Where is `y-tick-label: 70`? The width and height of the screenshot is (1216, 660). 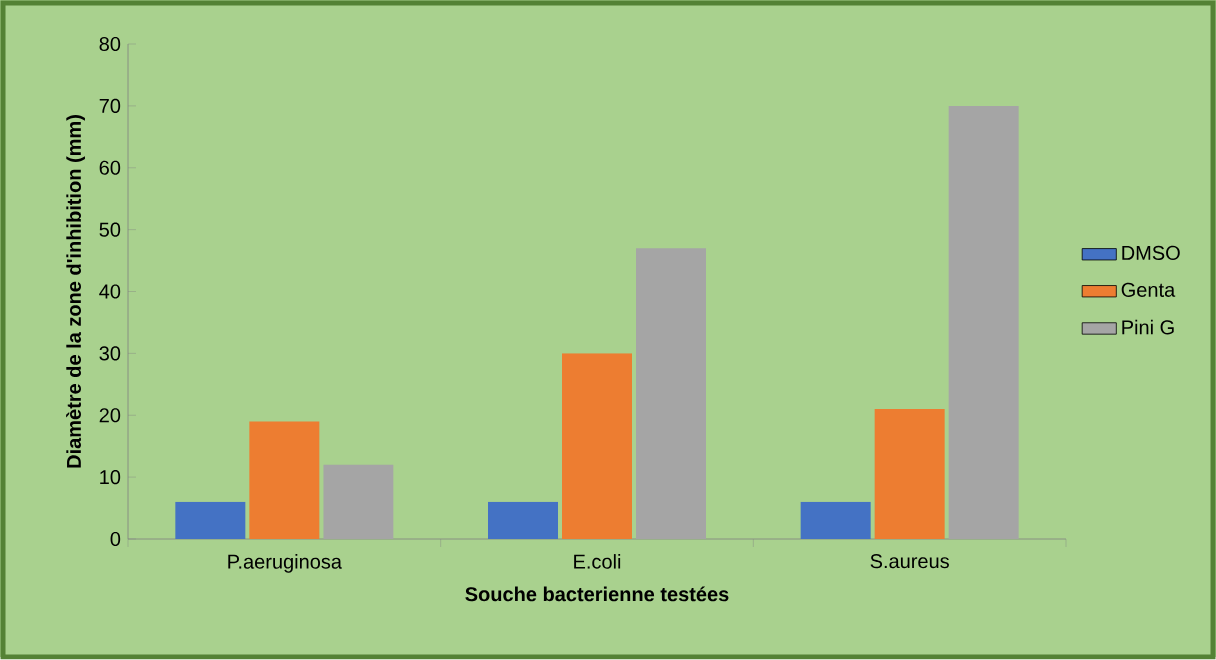 y-tick-label: 70 is located at coordinates (110, 106).